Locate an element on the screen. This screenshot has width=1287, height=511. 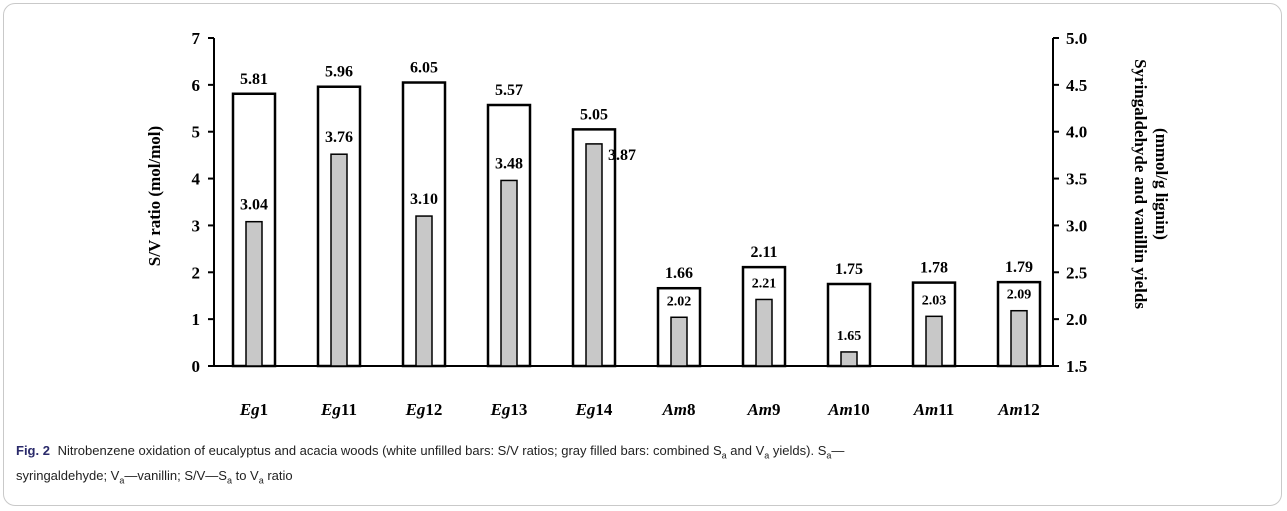
sv-ratio-label: 5.96 is located at coordinates (339, 72).